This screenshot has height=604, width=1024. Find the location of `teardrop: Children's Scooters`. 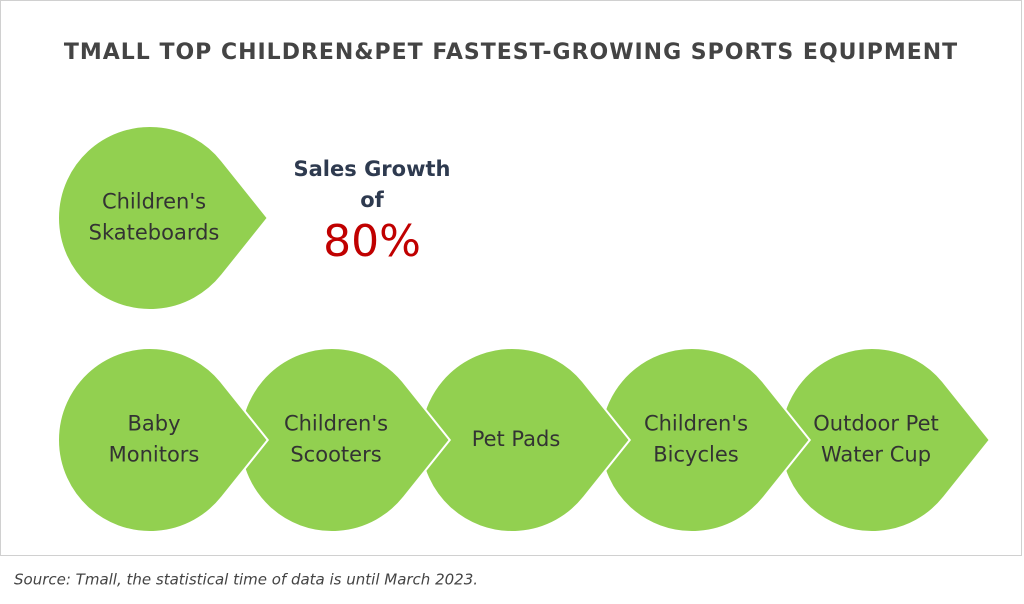

teardrop: Children's Scooters is located at coordinates (345, 440).